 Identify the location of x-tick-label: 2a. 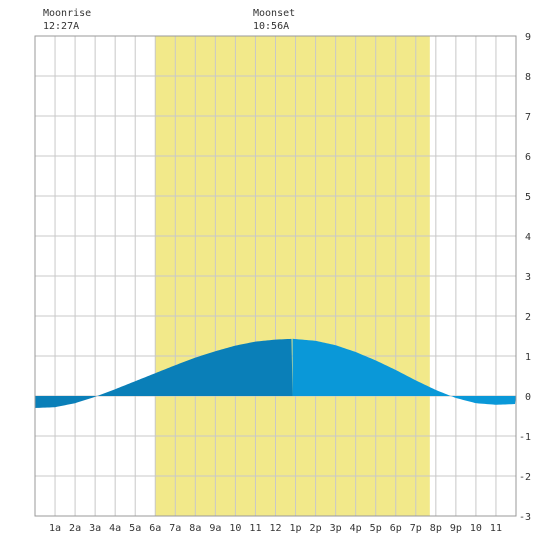
(75, 528).